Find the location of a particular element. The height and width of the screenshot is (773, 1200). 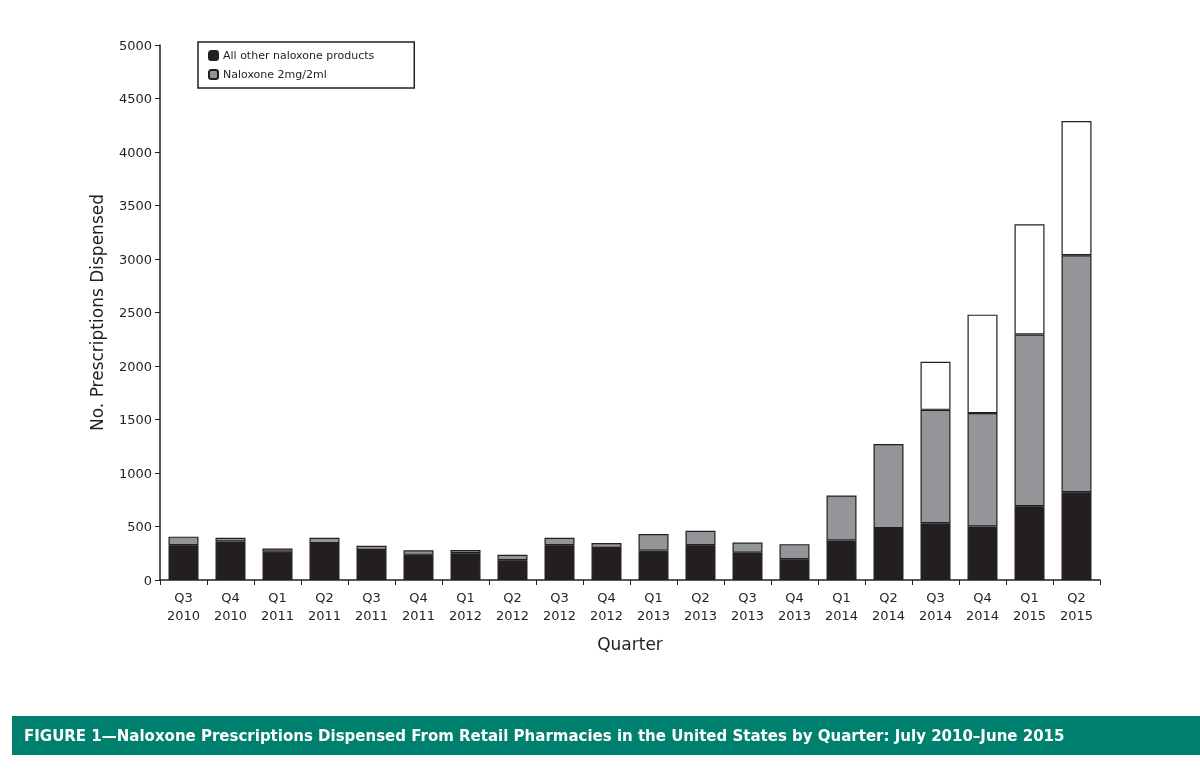

x-tick-label: Q3 2010 is located at coordinates (183, 606).